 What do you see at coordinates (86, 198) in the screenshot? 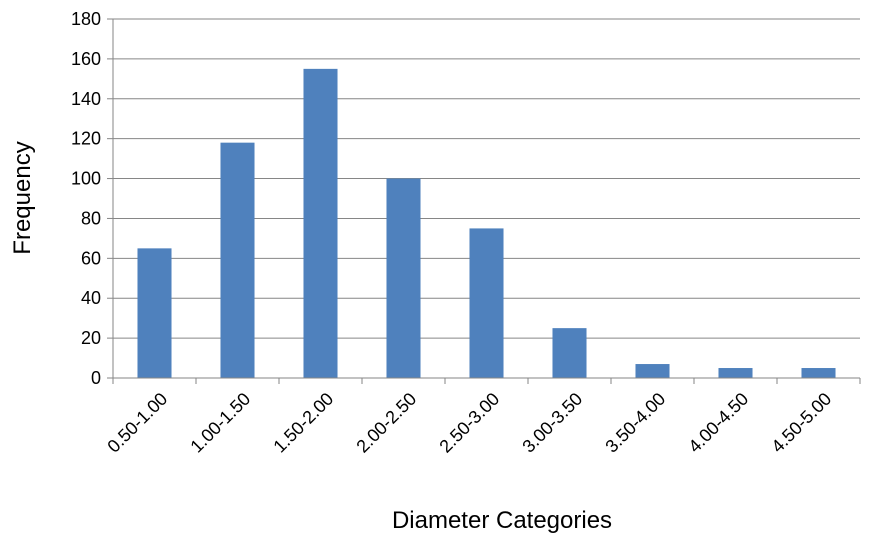
I see `y-tick-labels: 0 20 40 60 80 100 120 140 160 180` at bounding box center [86, 198].